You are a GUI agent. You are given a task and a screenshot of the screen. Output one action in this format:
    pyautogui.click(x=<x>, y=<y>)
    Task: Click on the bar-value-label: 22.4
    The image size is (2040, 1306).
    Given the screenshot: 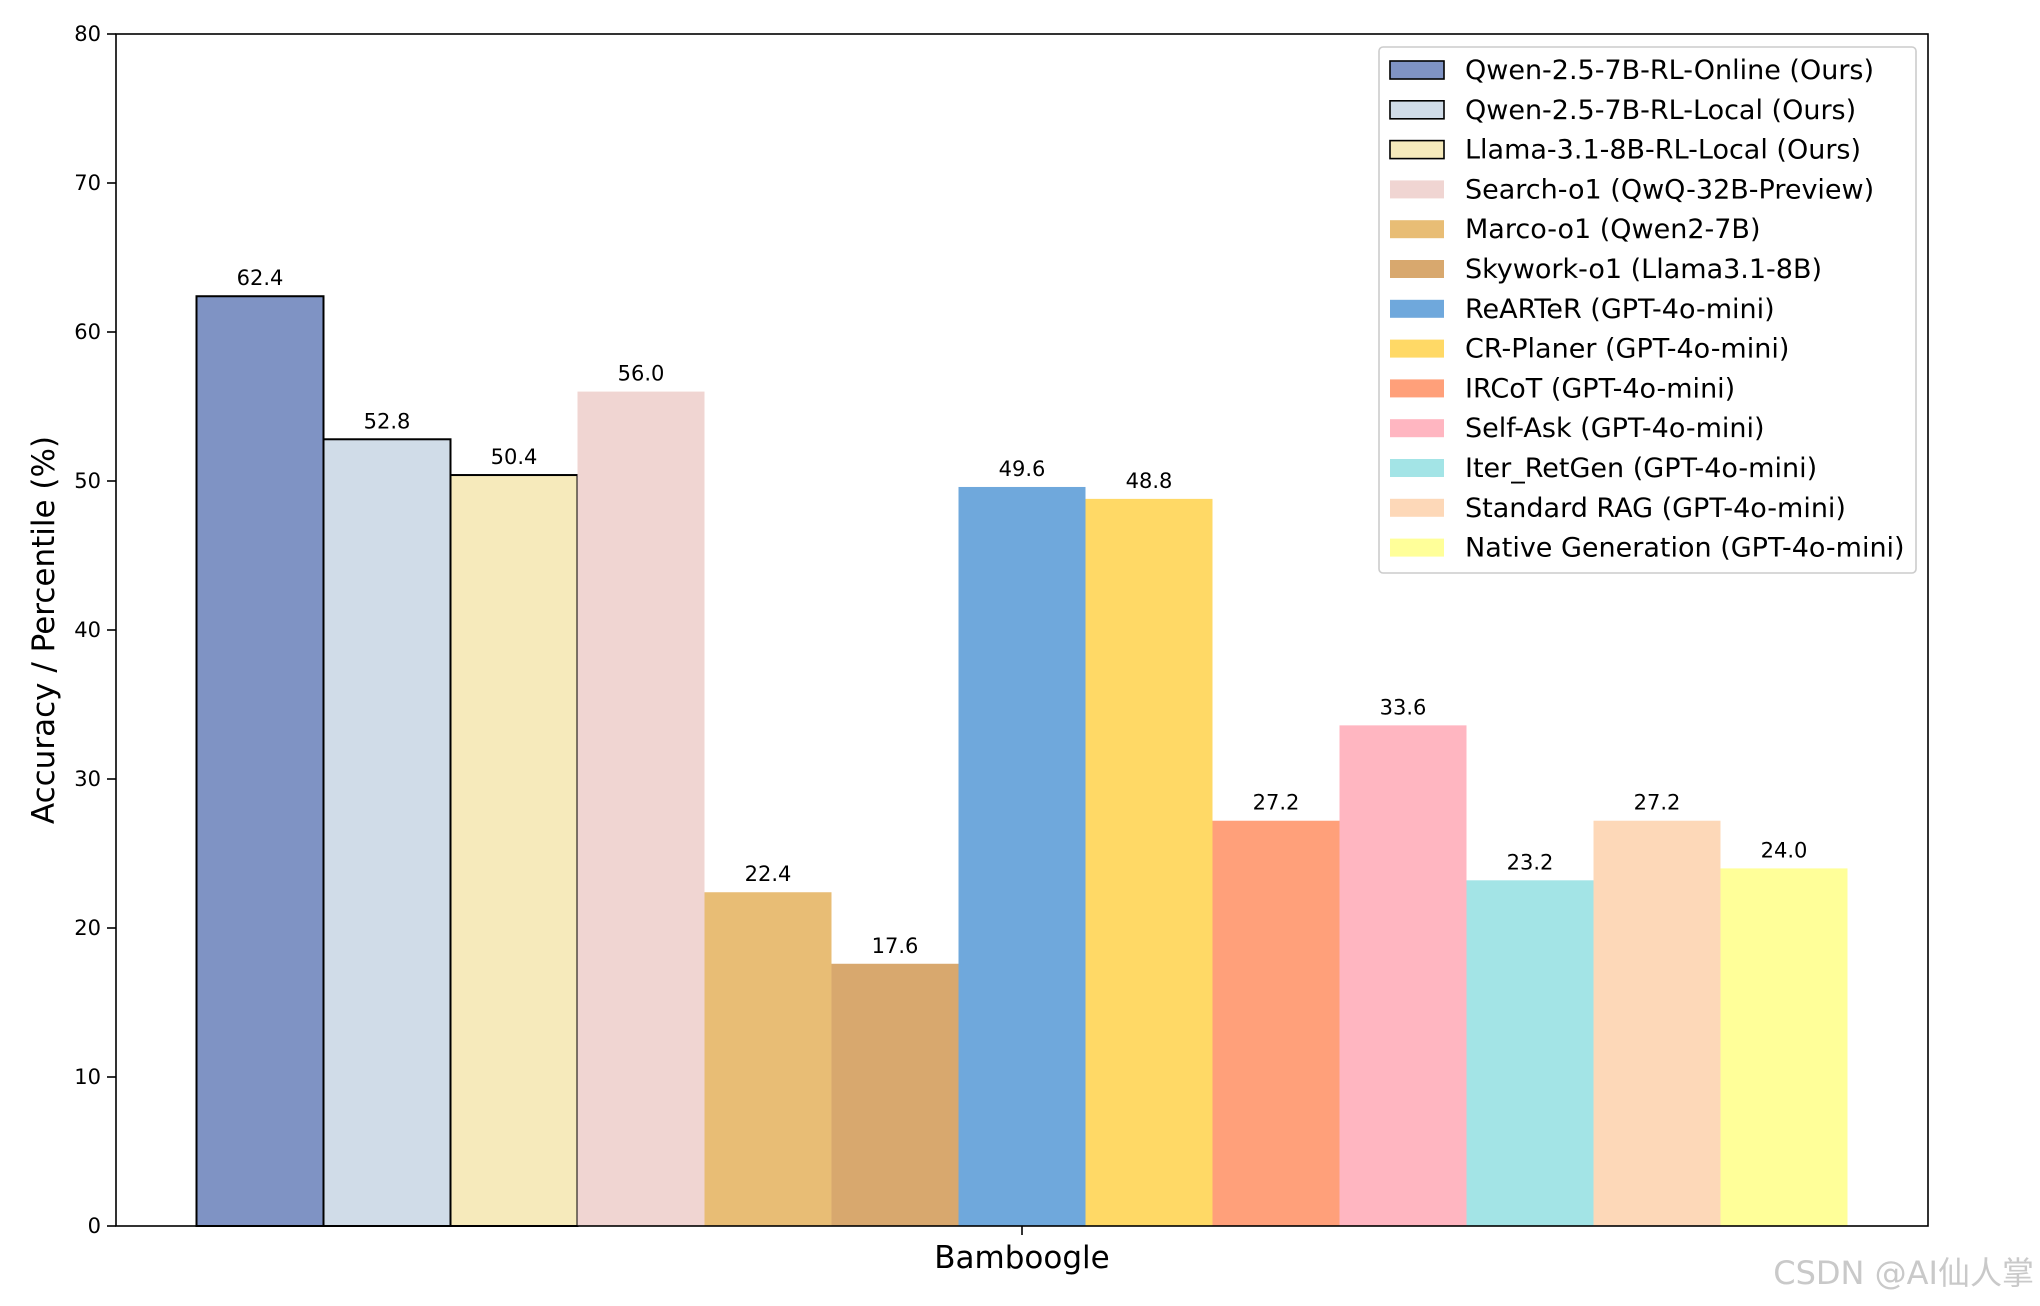 What is the action you would take?
    pyautogui.click(x=768, y=874)
    